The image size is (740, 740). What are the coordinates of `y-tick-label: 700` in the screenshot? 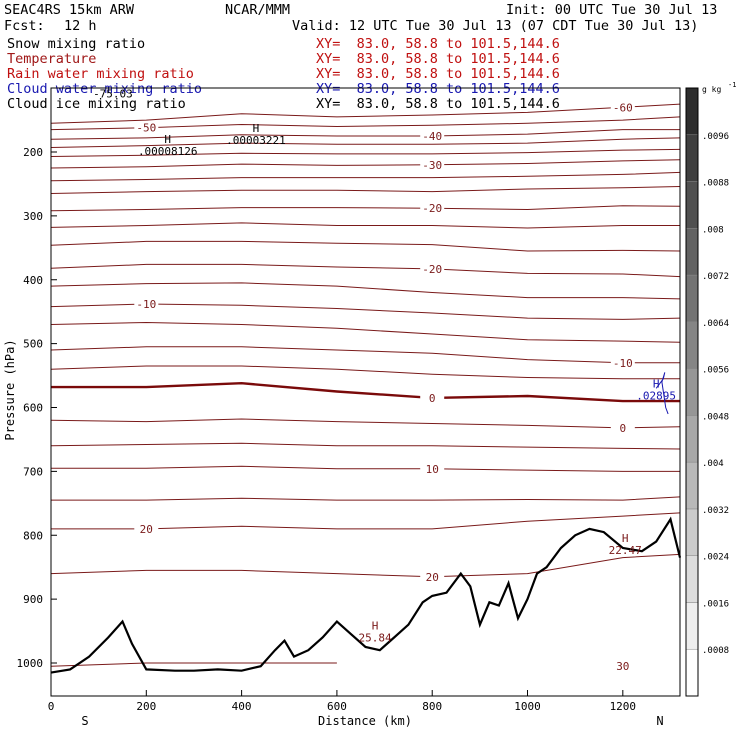 It's located at (33, 471).